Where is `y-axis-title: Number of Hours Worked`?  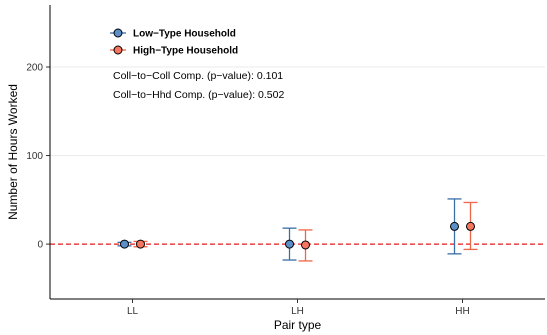 y-axis-title: Number of Hours Worked is located at coordinates (13, 152).